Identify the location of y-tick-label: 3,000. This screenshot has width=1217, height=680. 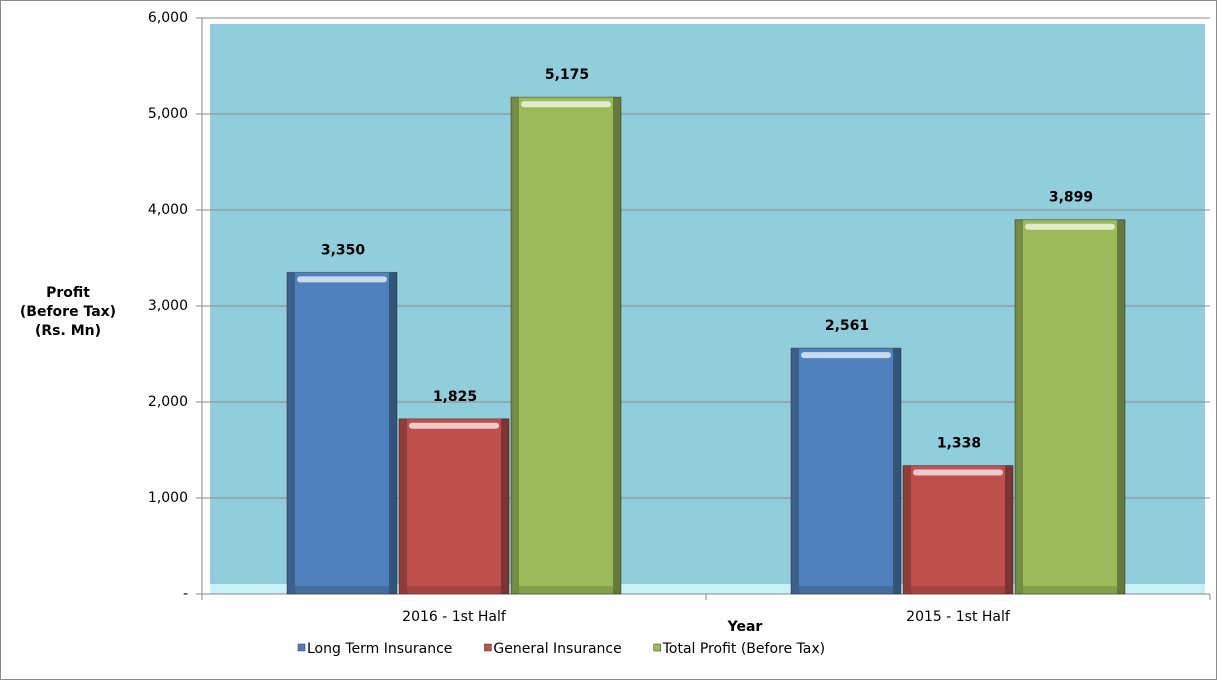
(168, 306).